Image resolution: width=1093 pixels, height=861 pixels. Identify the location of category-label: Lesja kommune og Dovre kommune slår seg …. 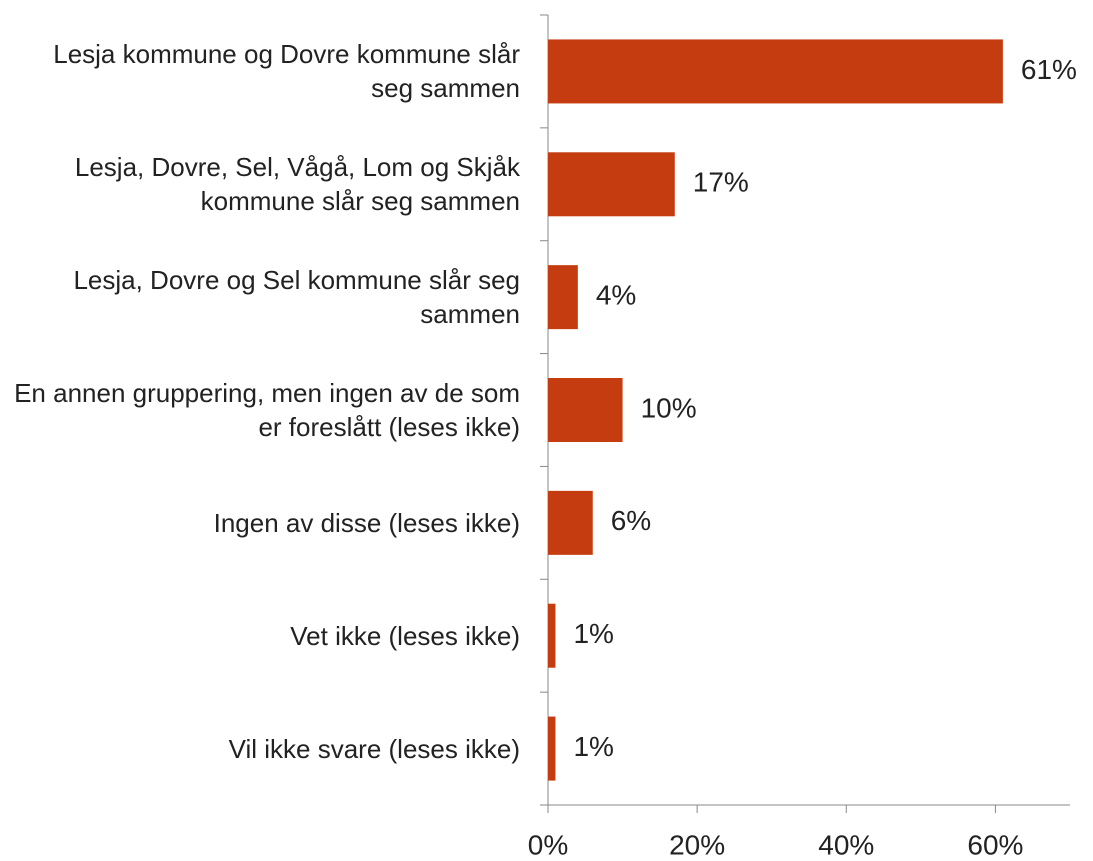
(286, 71).